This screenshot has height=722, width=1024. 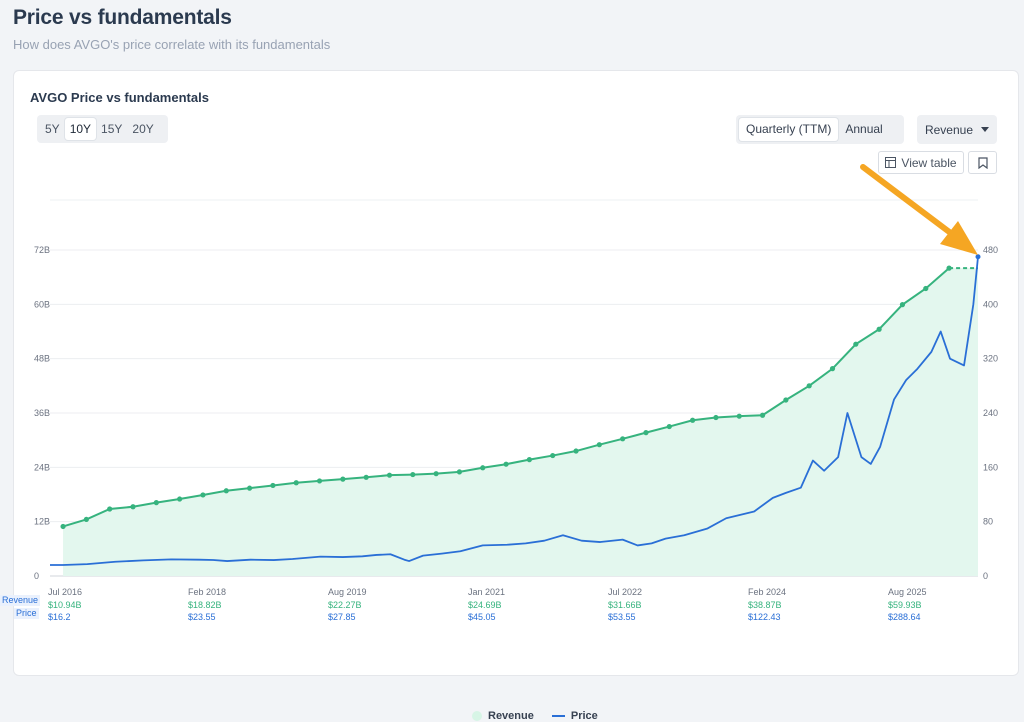 What do you see at coordinates (625, 605) in the screenshot?
I see `revenue-value-label: $31.66B` at bounding box center [625, 605].